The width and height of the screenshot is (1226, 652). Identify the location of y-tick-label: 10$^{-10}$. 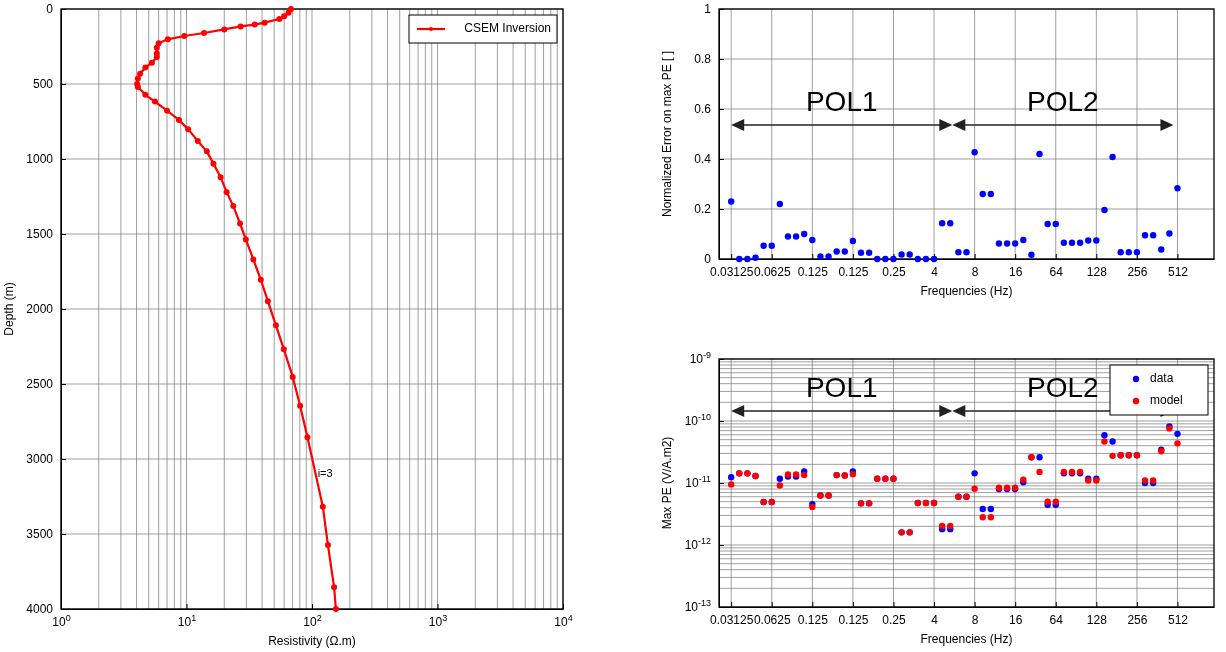
(697, 420).